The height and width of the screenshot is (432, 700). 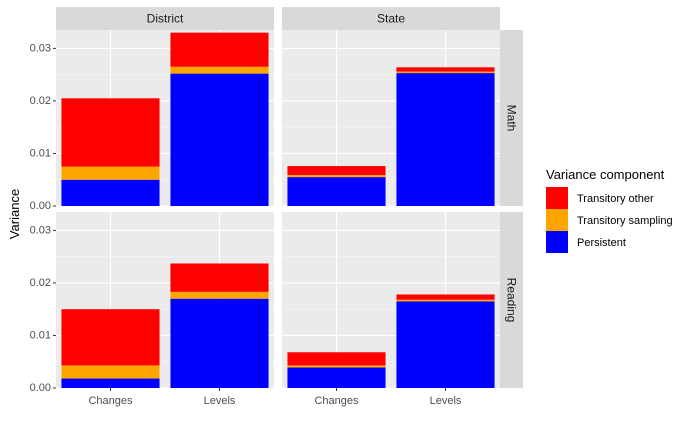 I want to click on panel-state-reading, so click(x=391, y=300).